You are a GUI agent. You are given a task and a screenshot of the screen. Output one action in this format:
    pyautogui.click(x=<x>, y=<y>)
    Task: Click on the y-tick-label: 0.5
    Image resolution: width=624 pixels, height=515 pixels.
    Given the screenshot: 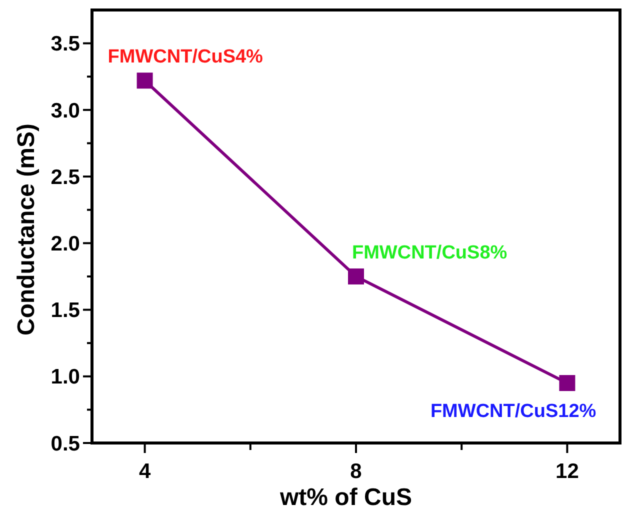 What is the action you would take?
    pyautogui.click(x=65, y=444)
    